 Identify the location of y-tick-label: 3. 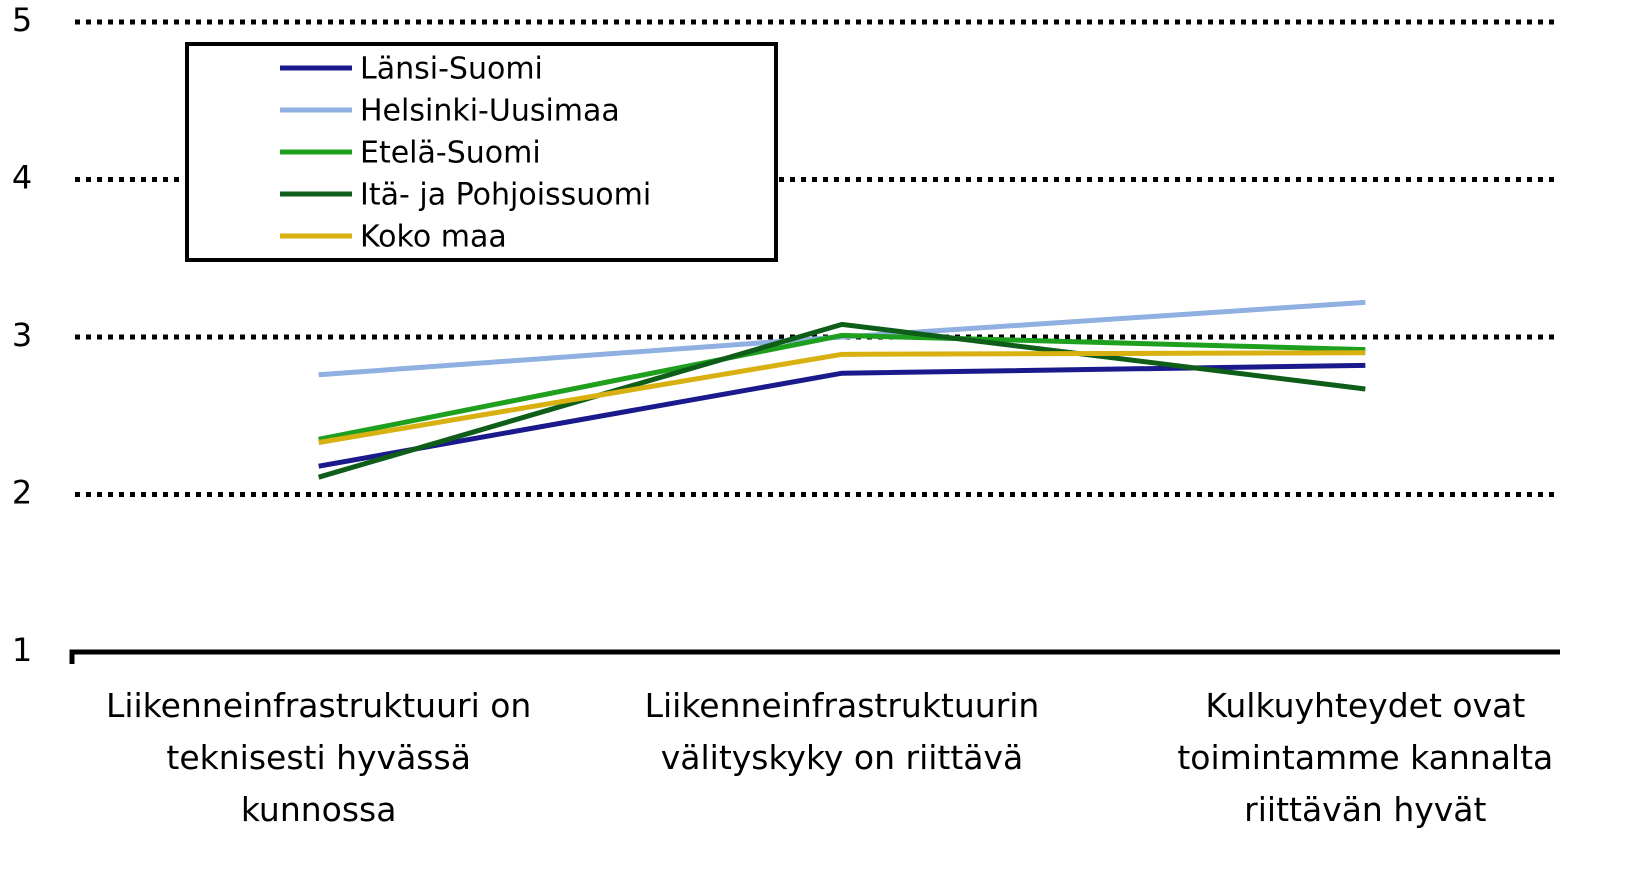
(22, 335).